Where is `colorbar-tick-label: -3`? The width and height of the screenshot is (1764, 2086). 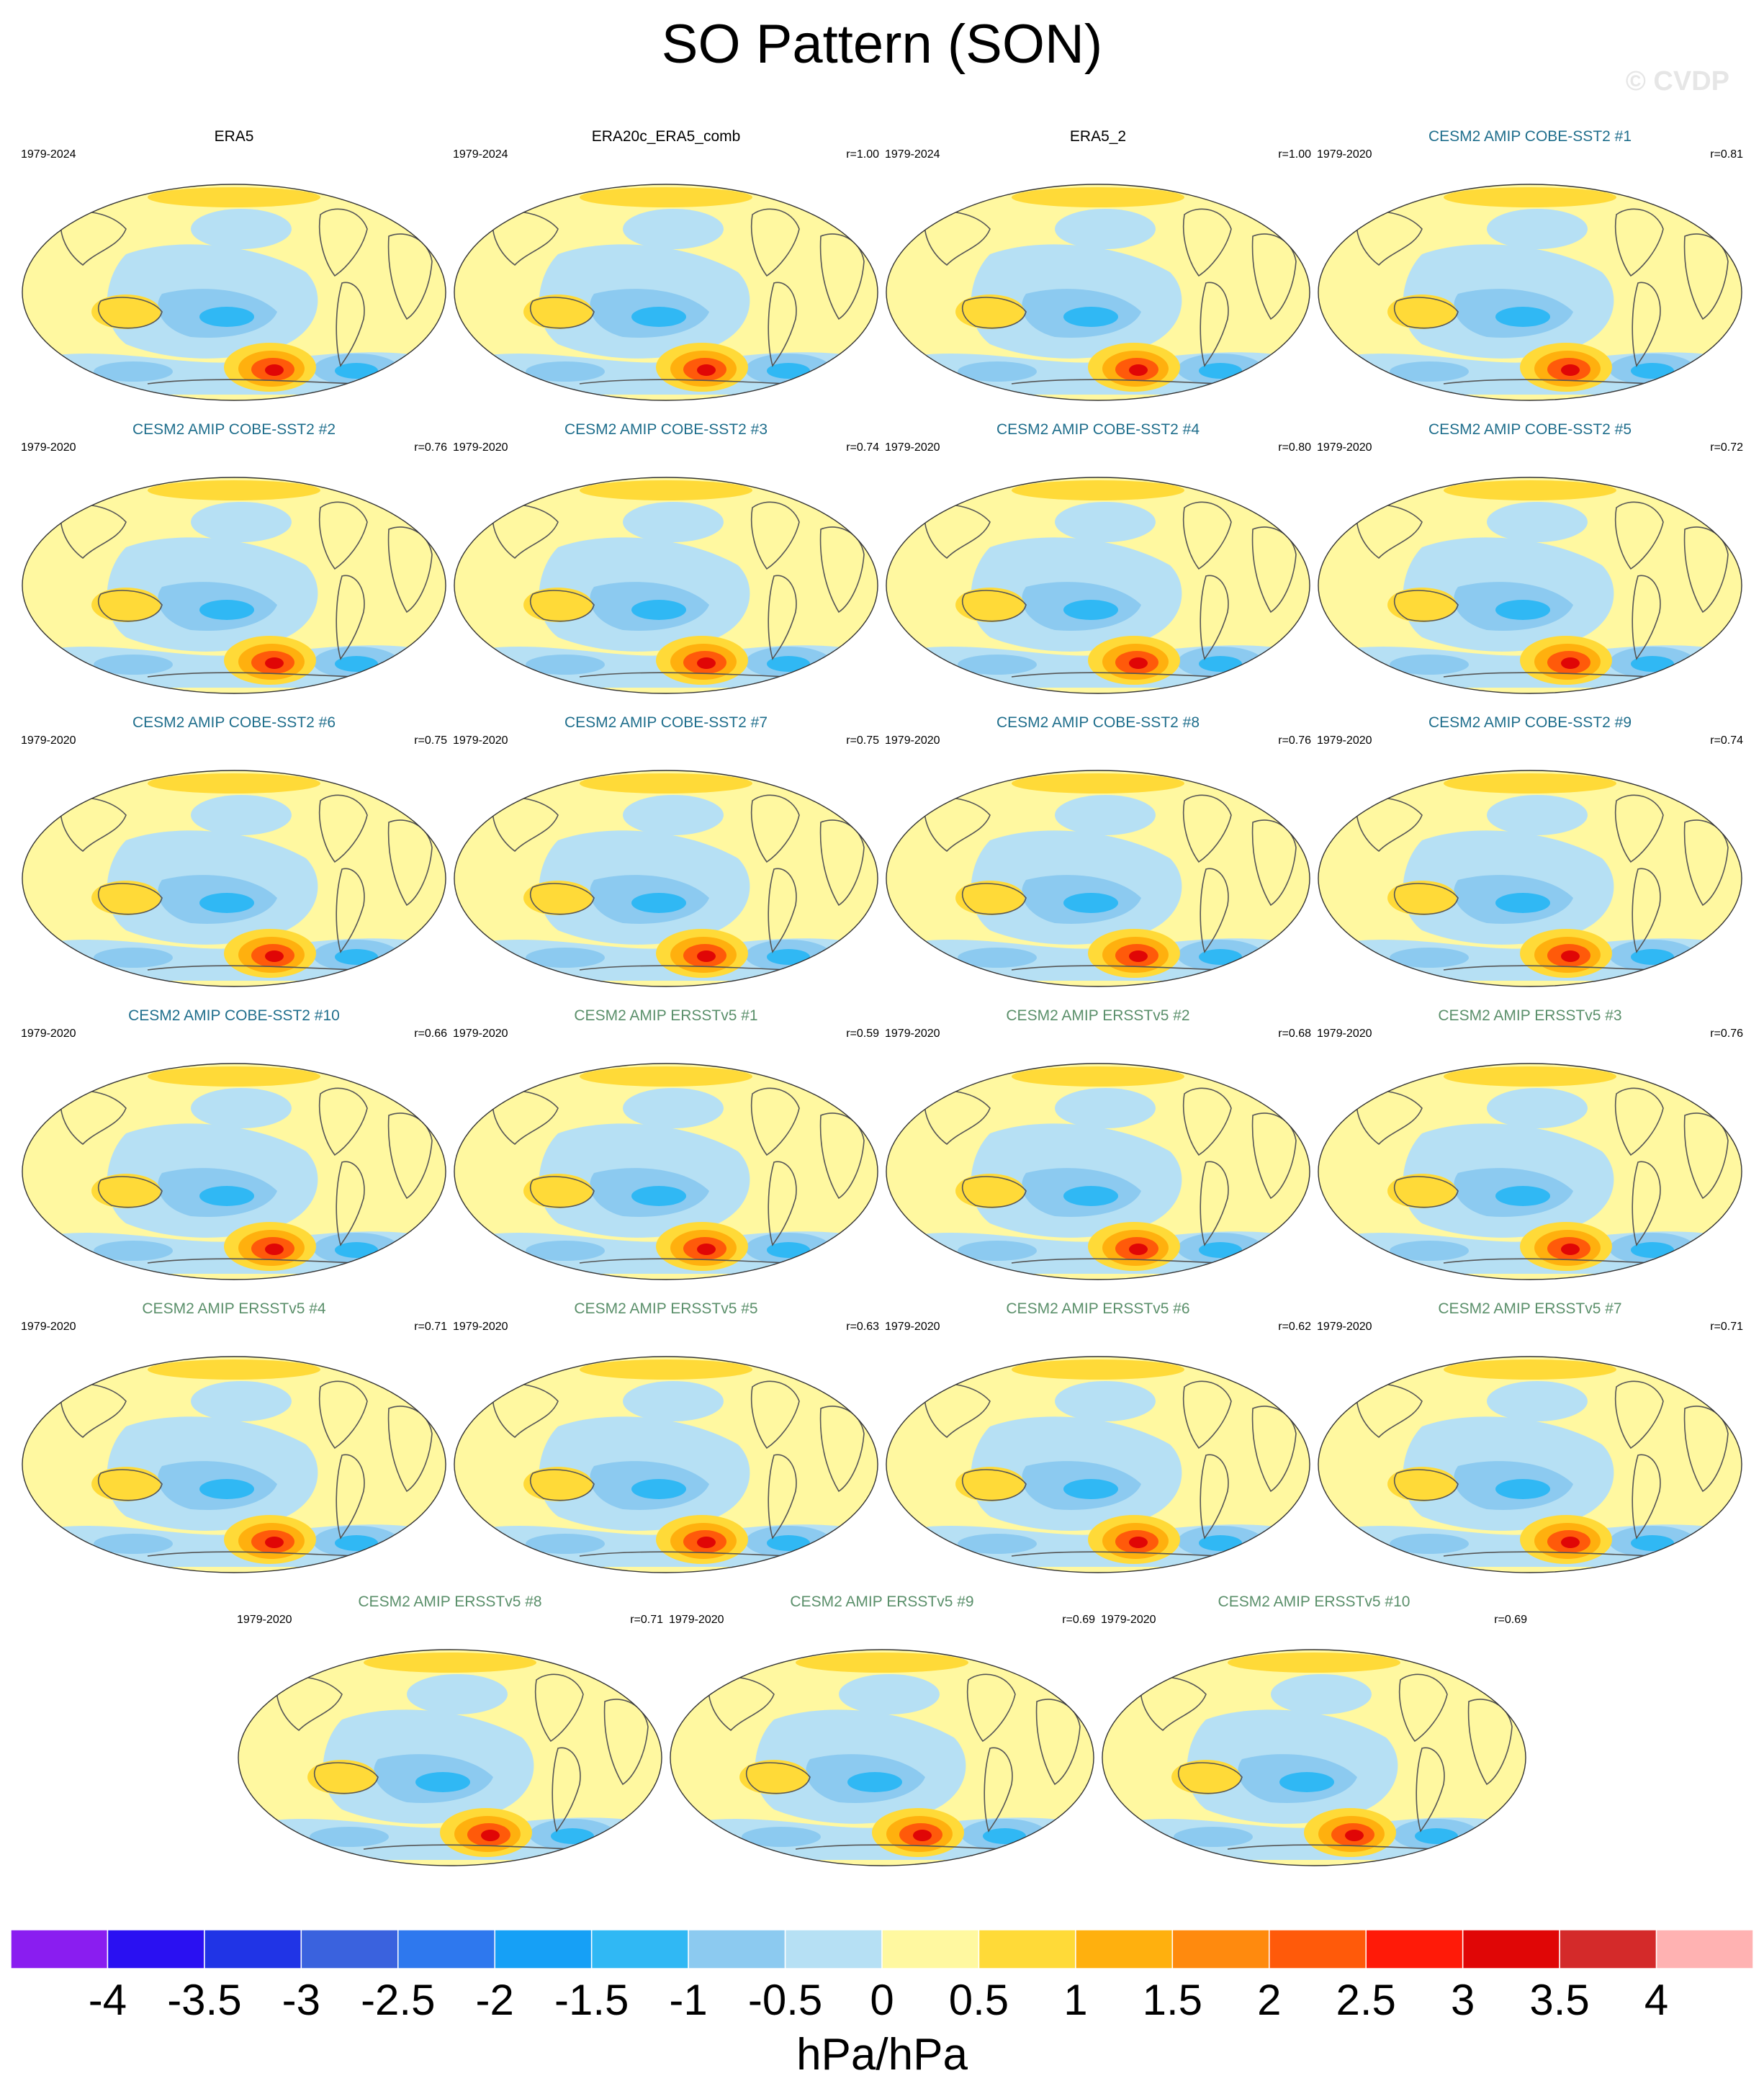 colorbar-tick-label: -3 is located at coordinates (301, 2000).